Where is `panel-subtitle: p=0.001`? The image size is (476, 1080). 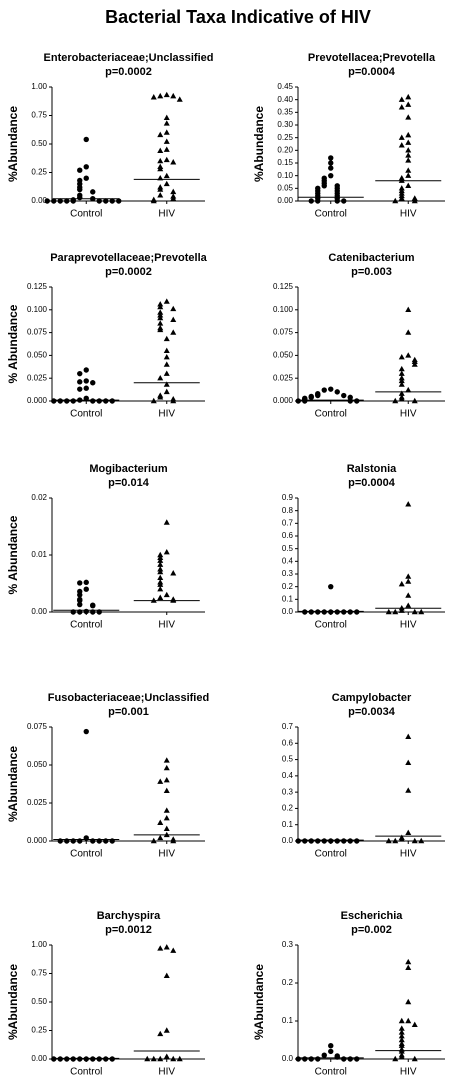
panel-subtitle: p=0.001 is located at coordinates (128, 712).